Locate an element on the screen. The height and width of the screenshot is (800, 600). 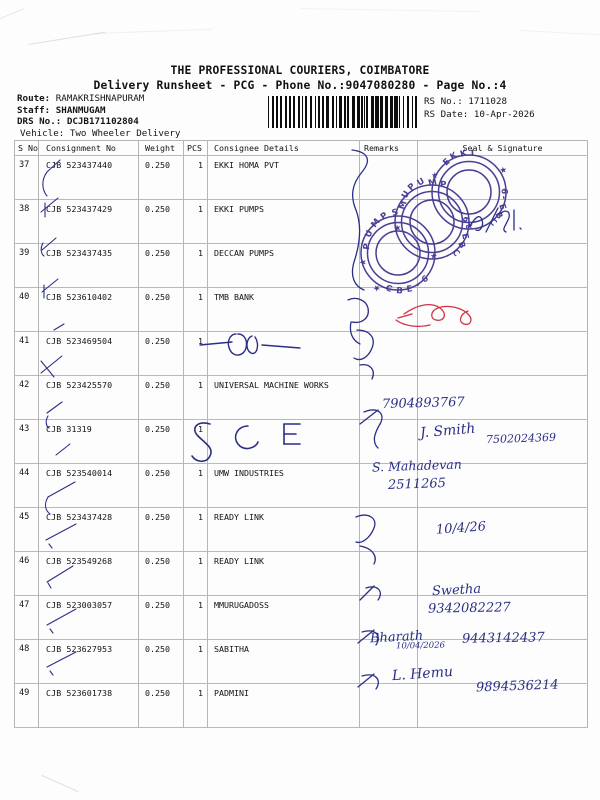
cell-consignment-no: CJB 523425570 is located at coordinates (88, 397).